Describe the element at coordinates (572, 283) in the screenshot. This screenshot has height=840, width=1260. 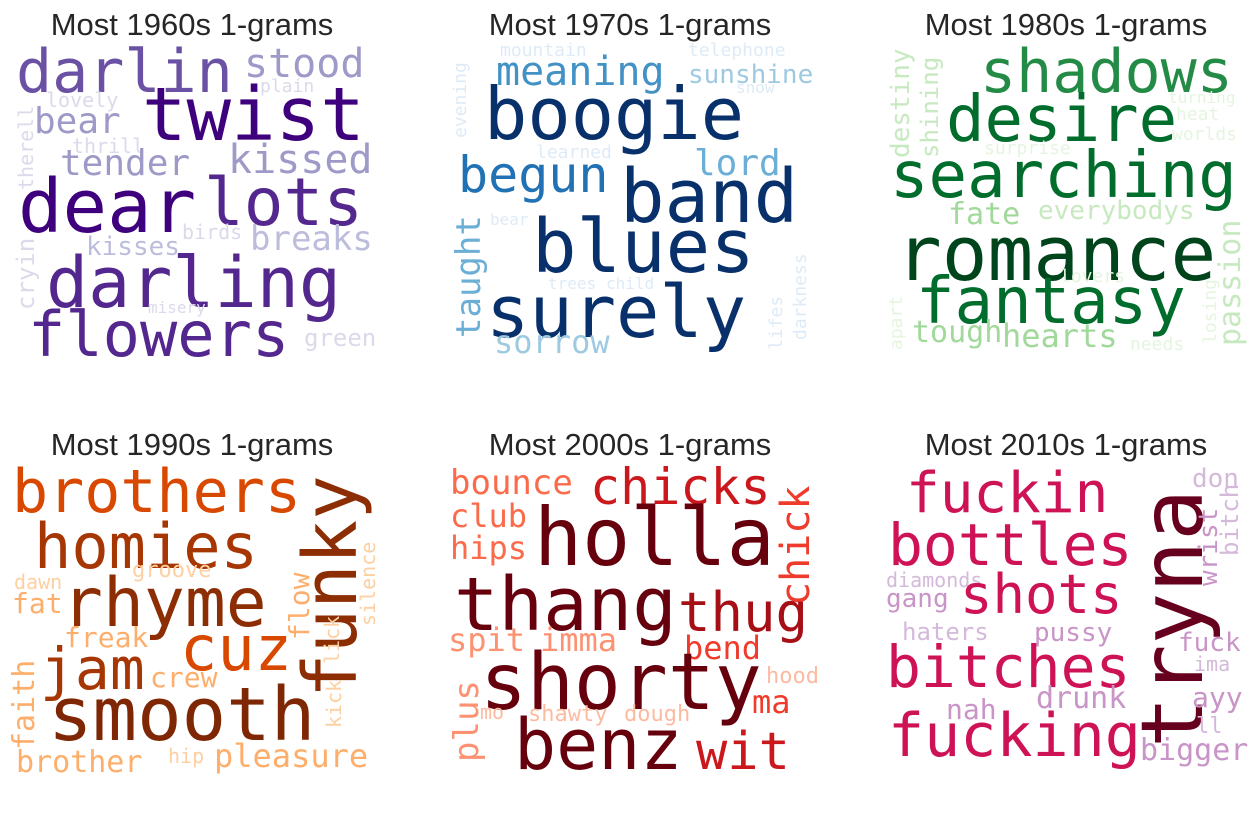
I see `word: trees` at that location.